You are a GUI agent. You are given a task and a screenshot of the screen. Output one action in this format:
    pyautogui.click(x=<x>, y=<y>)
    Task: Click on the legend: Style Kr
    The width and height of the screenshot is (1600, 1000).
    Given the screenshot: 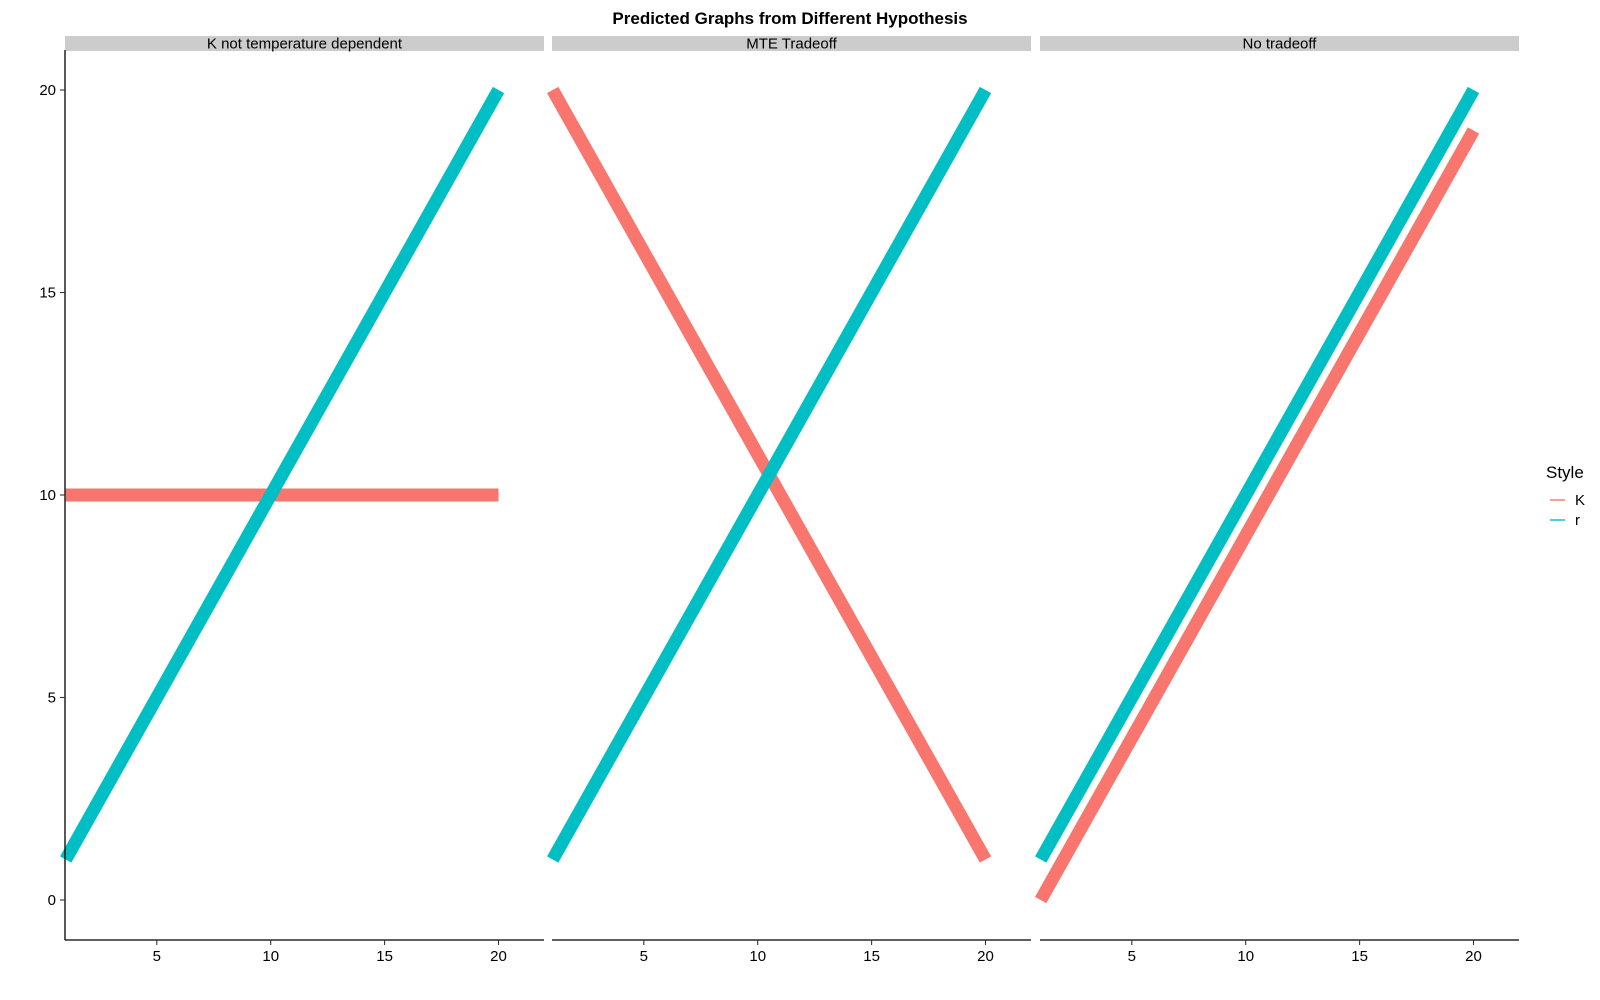 What is the action you would take?
    pyautogui.click(x=1565, y=496)
    